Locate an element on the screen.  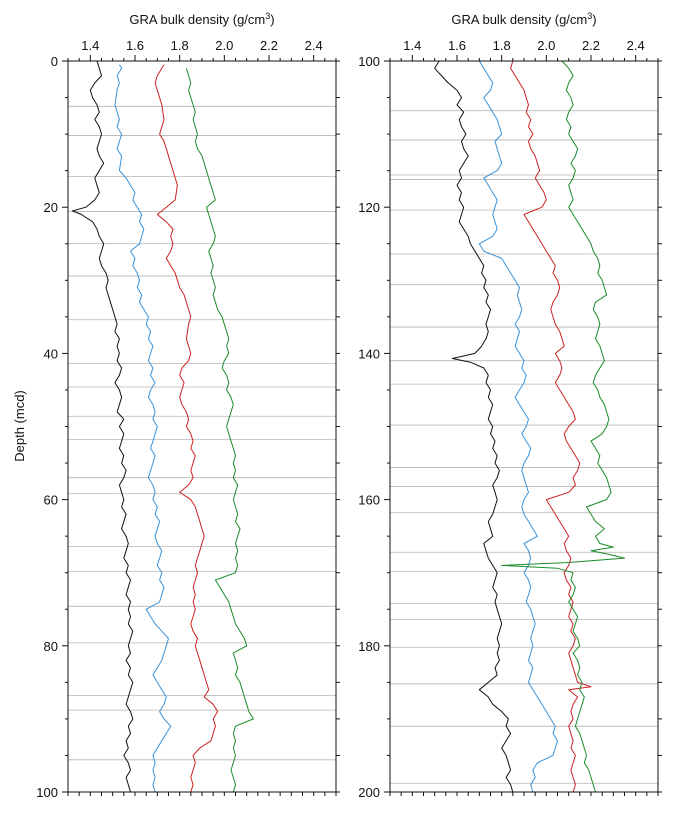
y-tick-label: 60 is located at coordinates (51, 500).